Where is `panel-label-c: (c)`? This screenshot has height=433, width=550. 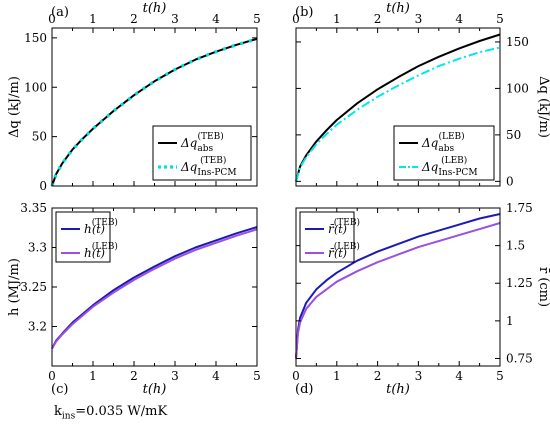
panel-label-c: (c) is located at coordinates (59, 389).